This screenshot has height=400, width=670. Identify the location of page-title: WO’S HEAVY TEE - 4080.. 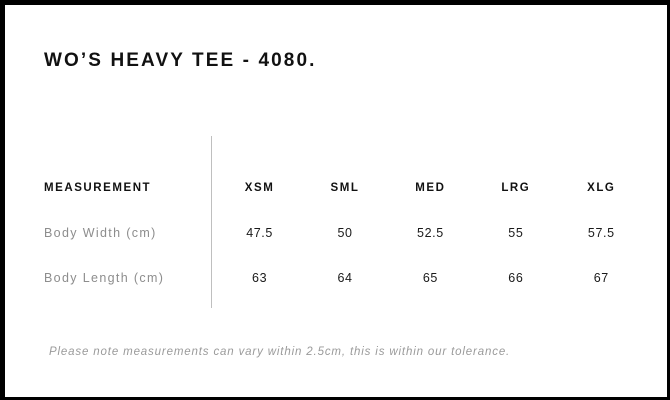
(180, 60).